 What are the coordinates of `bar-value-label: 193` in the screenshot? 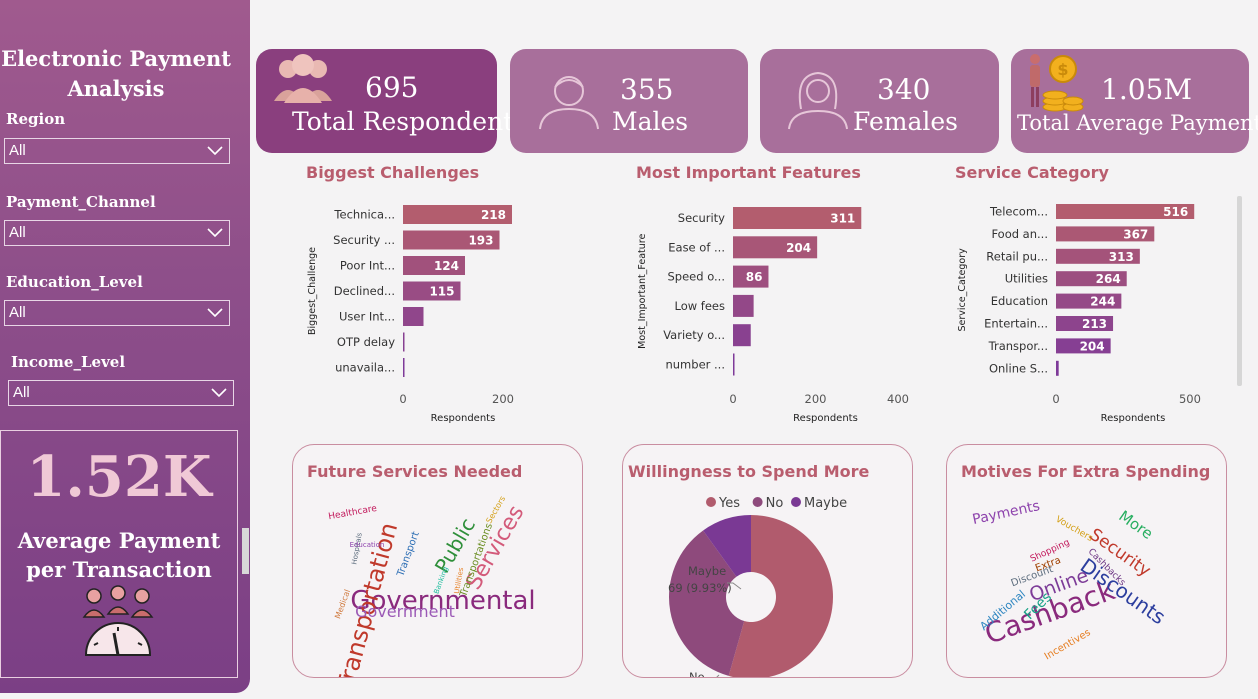 It's located at (480, 241).